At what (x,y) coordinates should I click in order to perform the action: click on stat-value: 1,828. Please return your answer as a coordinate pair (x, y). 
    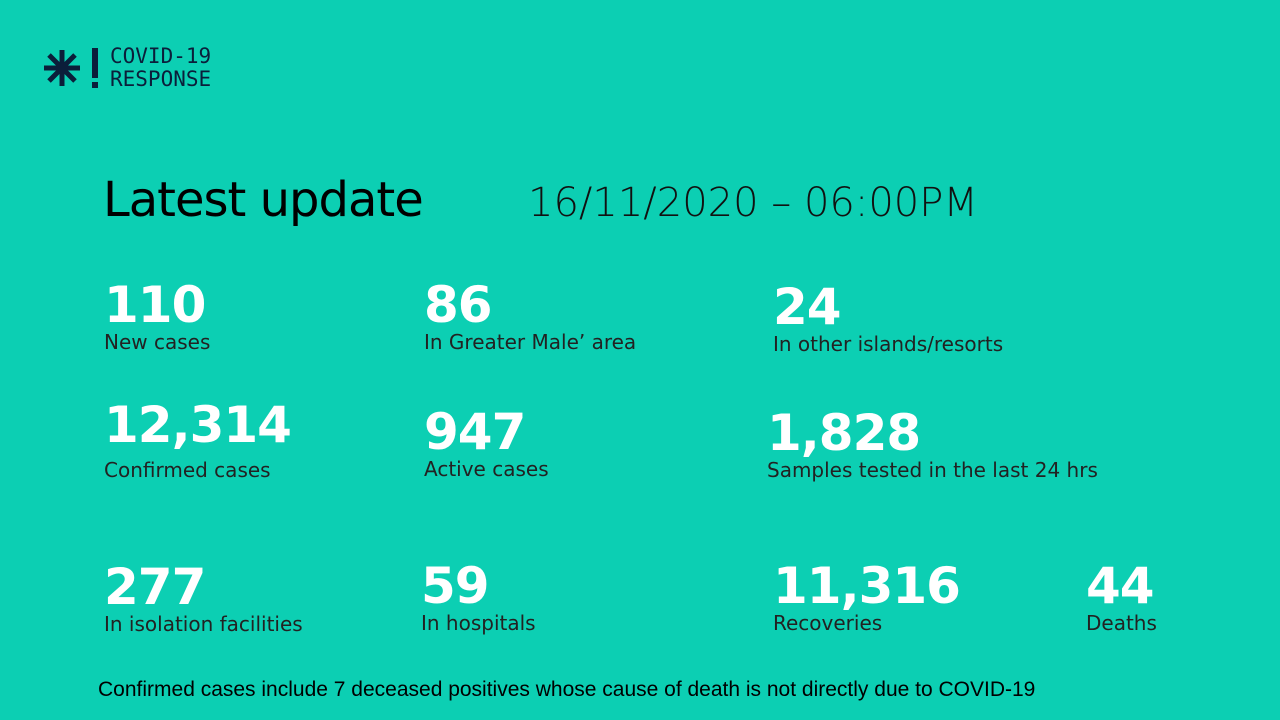
    Looking at the image, I should click on (844, 433).